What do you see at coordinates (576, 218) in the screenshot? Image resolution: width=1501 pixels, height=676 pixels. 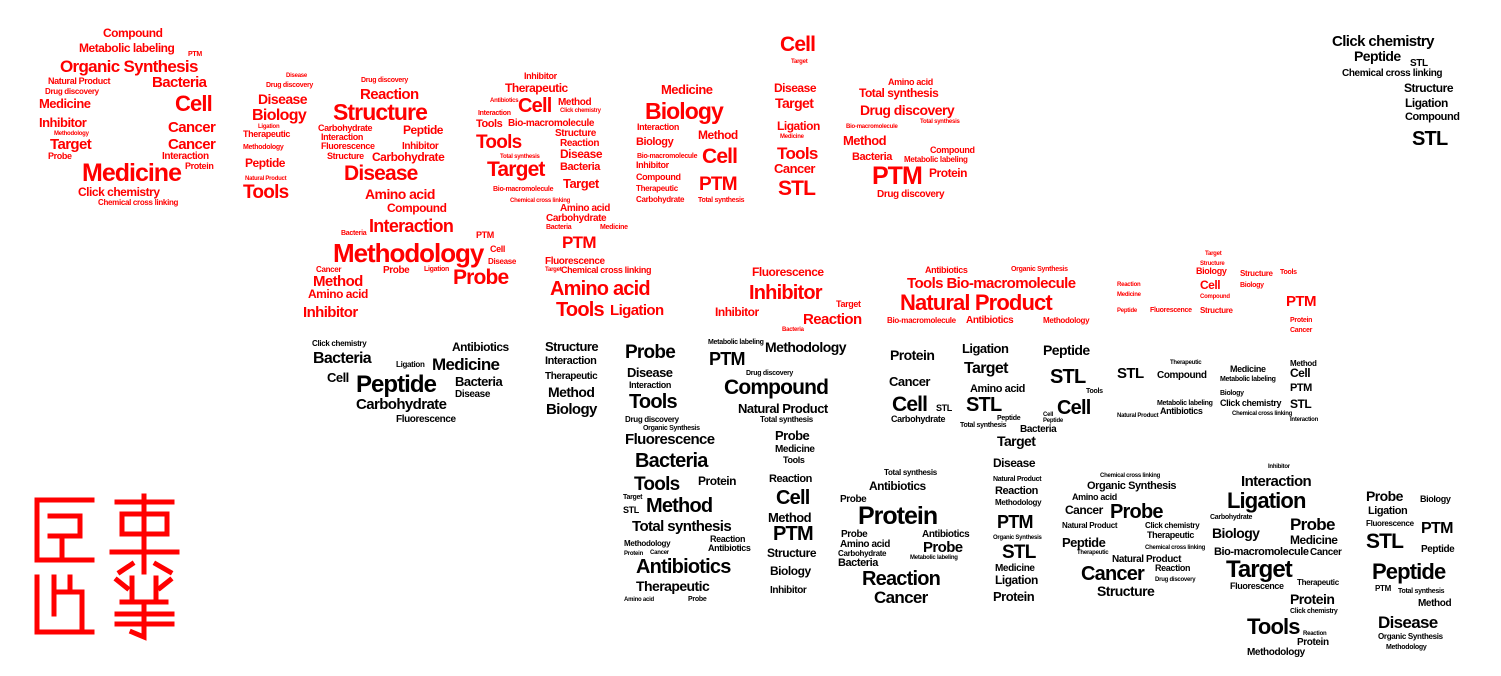 I see `word-carbohydrate: Carbohydrate` at bounding box center [576, 218].